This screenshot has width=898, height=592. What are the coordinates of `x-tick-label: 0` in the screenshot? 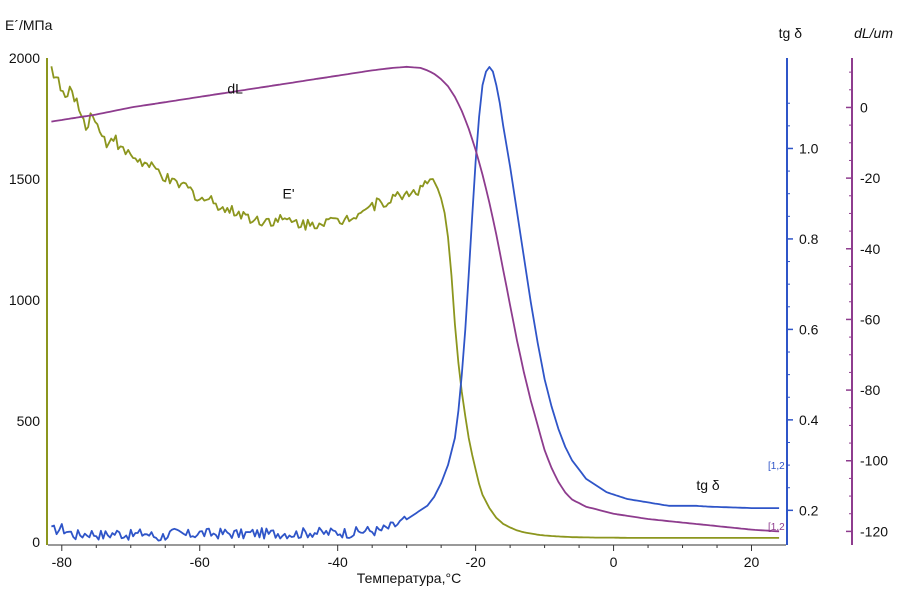 It's located at (614, 562).